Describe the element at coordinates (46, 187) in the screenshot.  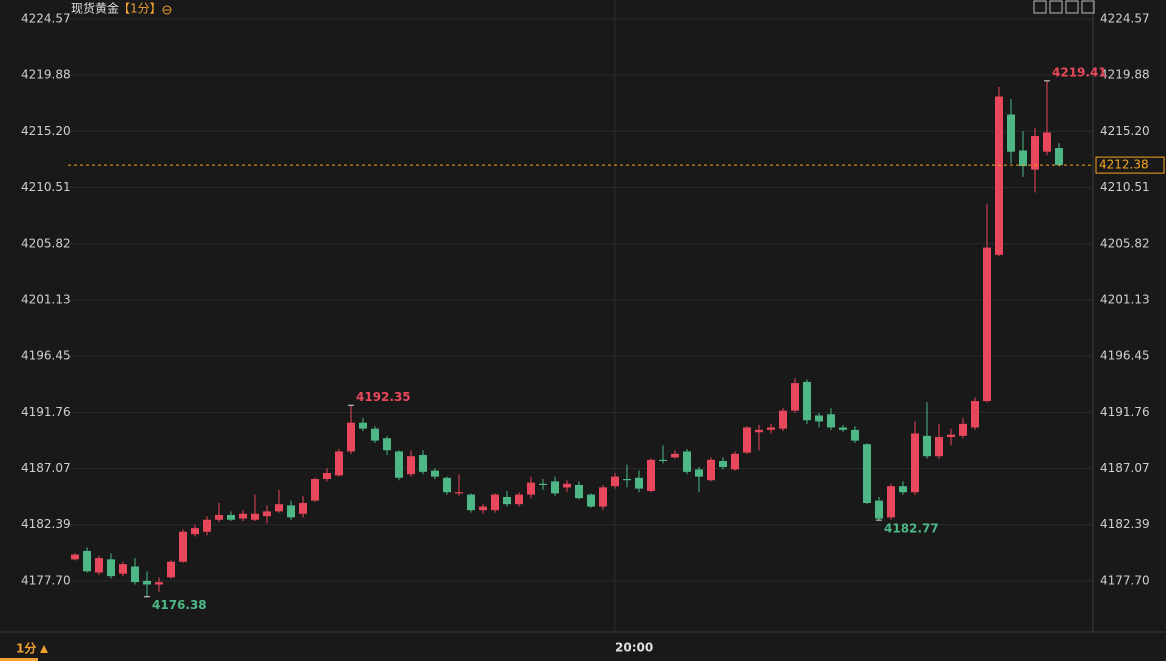
I see `y-tick-label: 4210.51` at that location.